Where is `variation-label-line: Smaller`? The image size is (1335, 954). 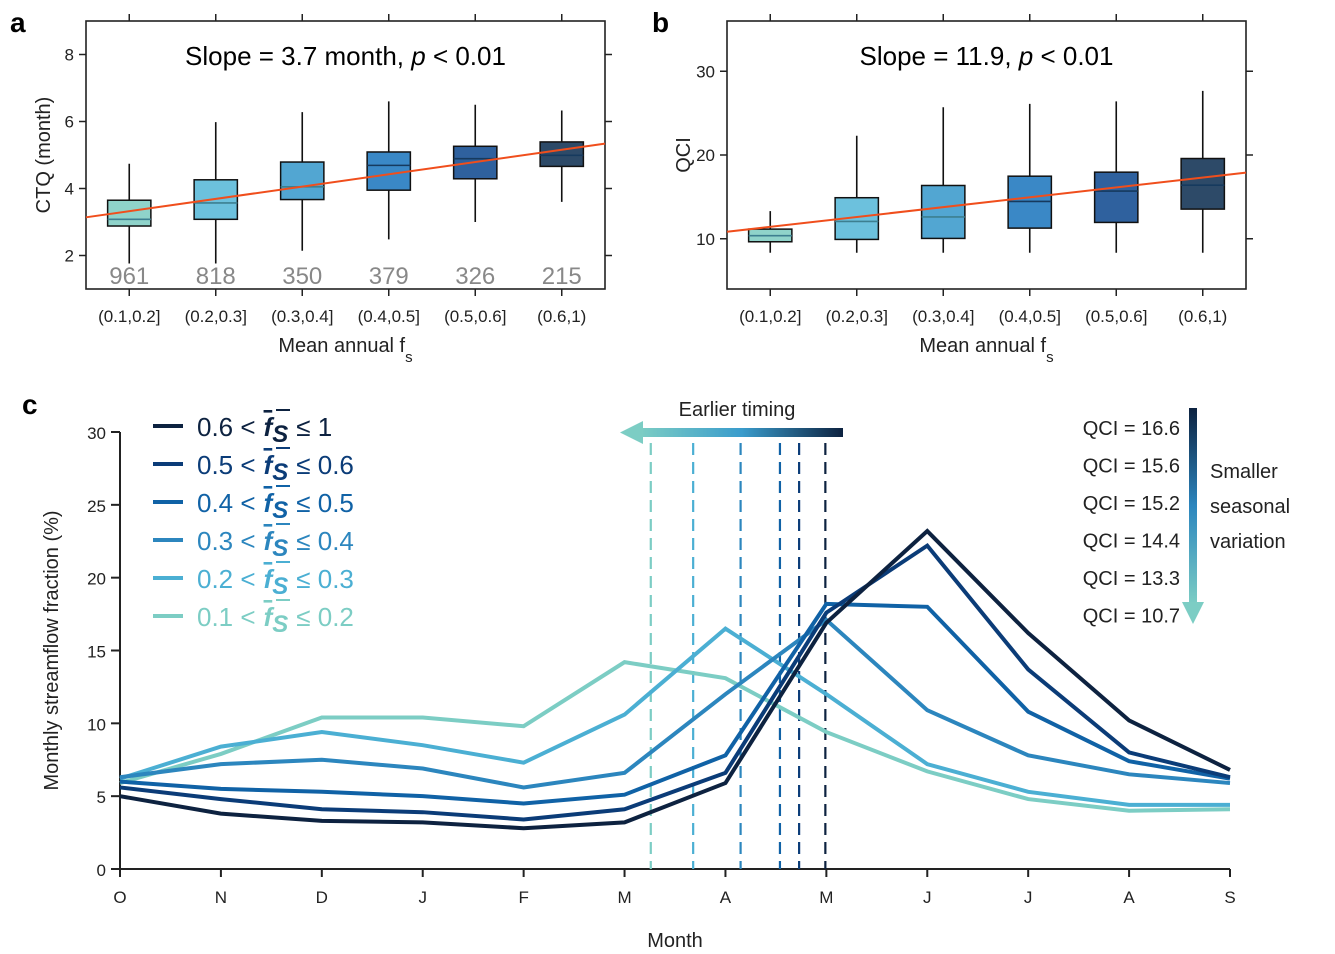 variation-label-line: Smaller is located at coordinates (1244, 472).